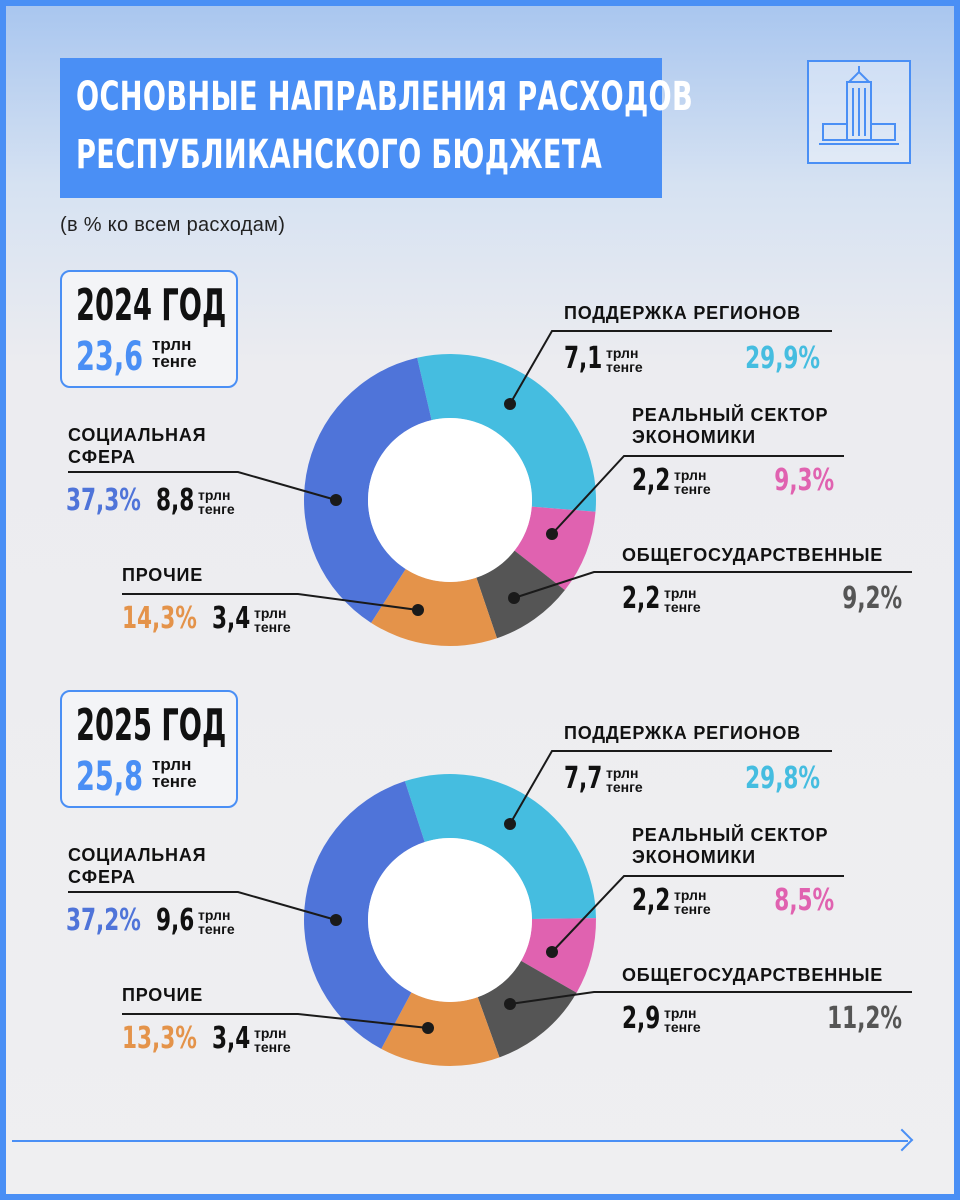  I want to click on year-box-2024: 2024 ГОД 23,6 трлн тенге, so click(149, 329).